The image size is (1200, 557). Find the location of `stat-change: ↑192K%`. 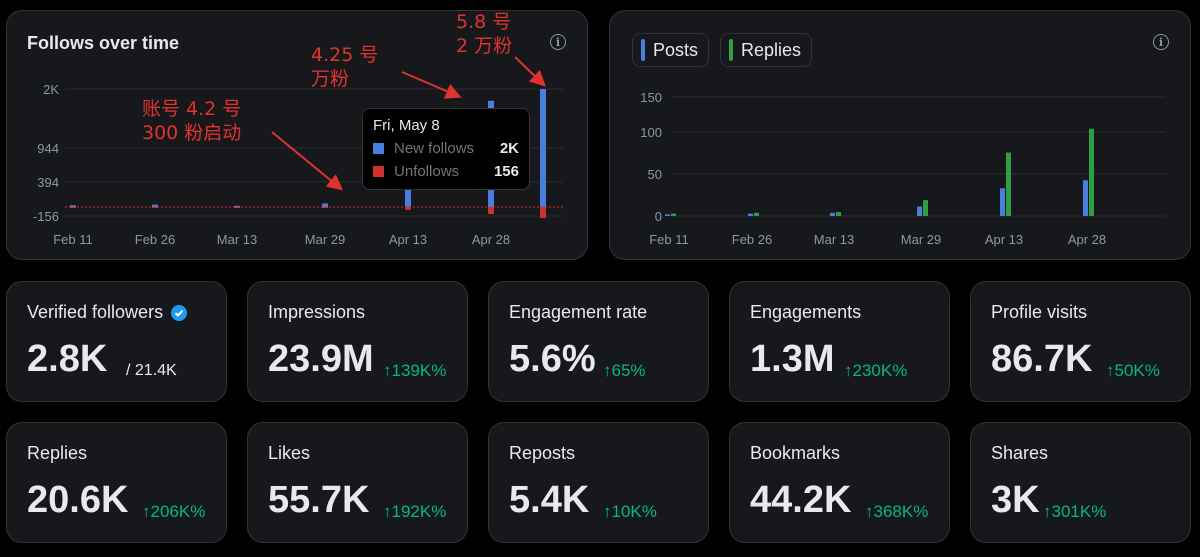

stat-change: ↑192K% is located at coordinates (415, 511).